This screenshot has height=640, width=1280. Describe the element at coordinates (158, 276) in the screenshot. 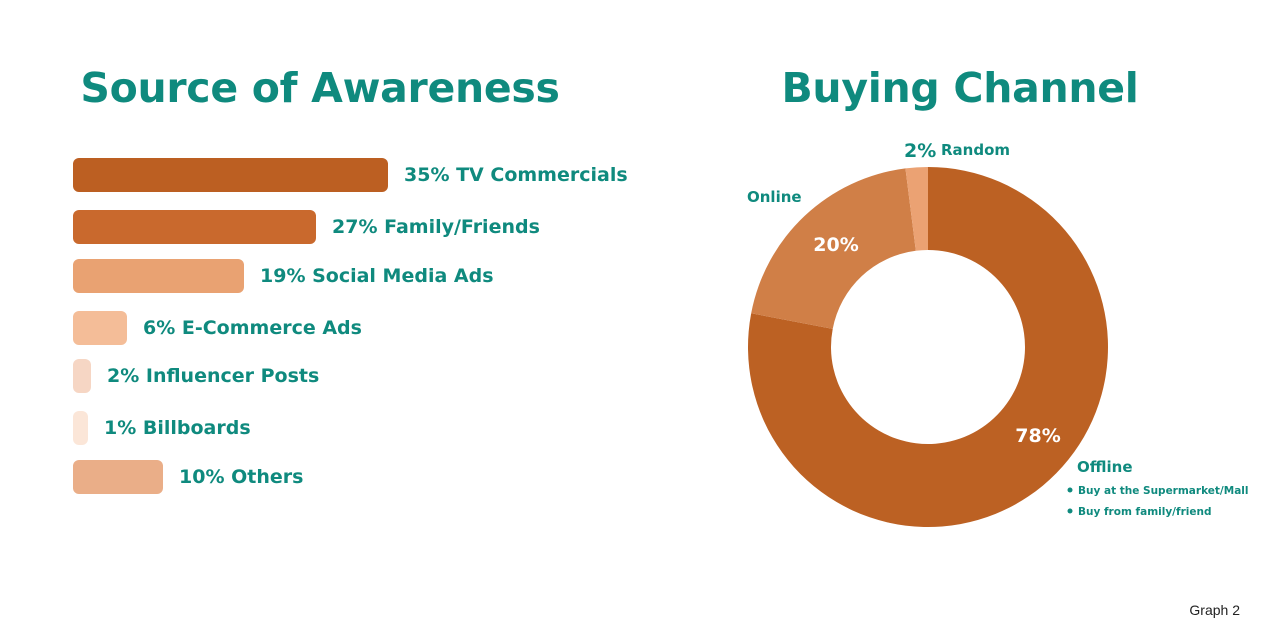

I see `bar-social-media-ads` at that location.